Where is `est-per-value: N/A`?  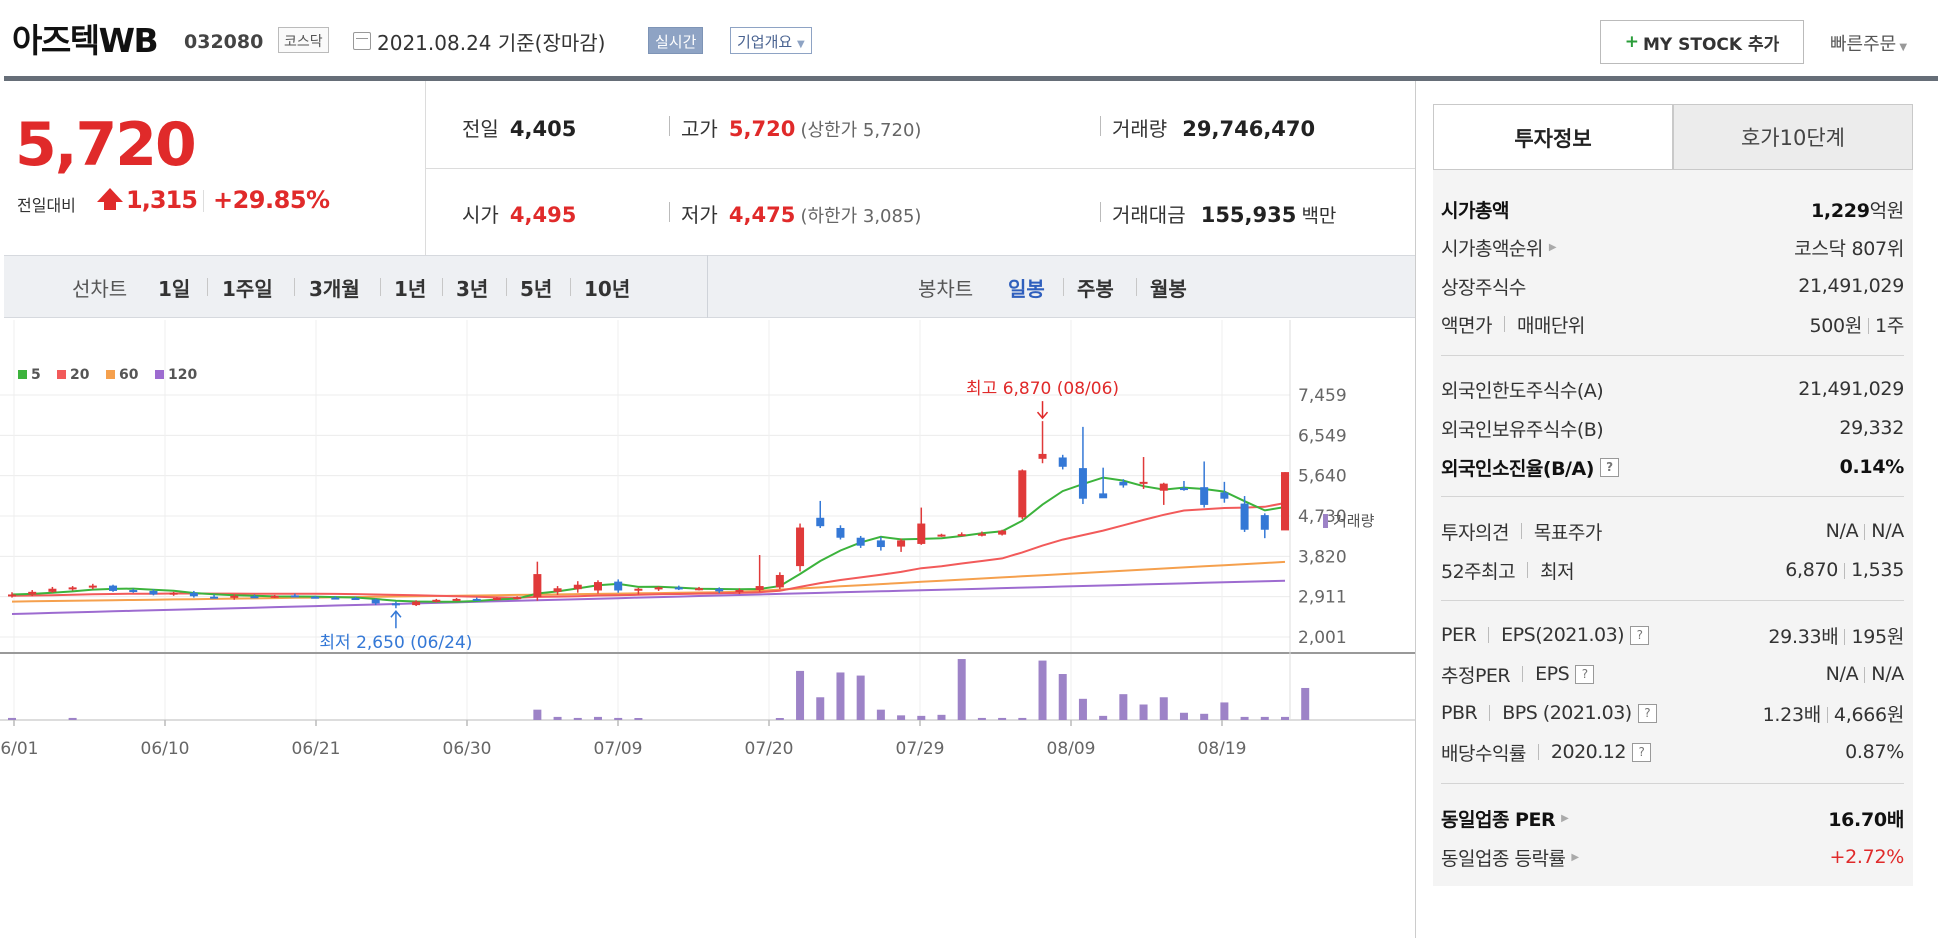 est-per-value: N/A is located at coordinates (1842, 674).